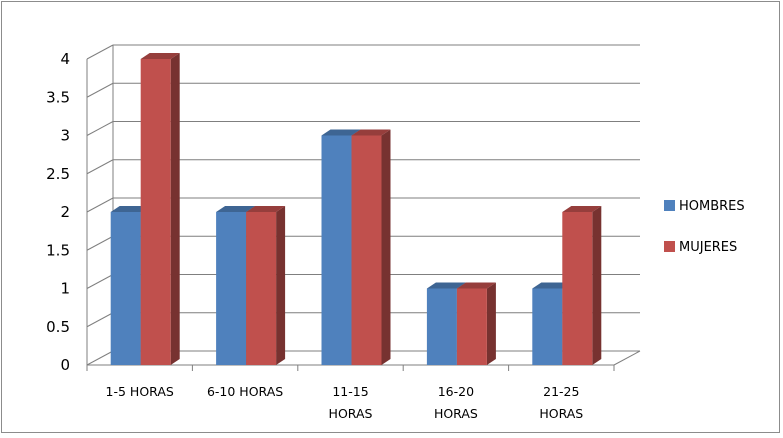 This screenshot has height=438, width=783. What do you see at coordinates (669, 246) in the screenshot?
I see `legend-swatch-mujeres` at bounding box center [669, 246].